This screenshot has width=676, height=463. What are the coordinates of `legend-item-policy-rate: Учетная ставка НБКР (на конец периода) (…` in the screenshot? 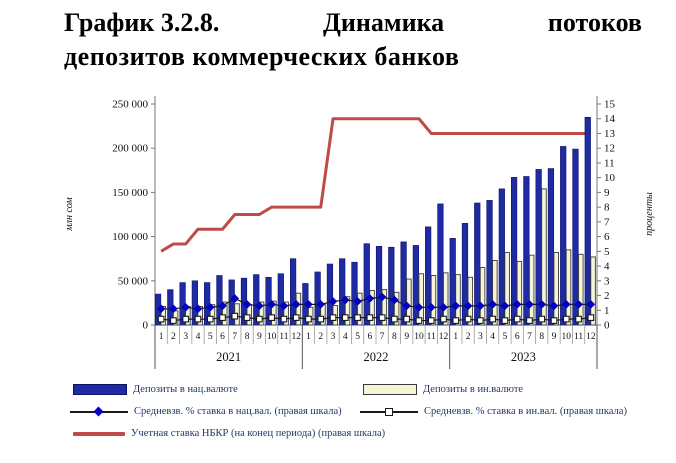 It's located at (229, 433).